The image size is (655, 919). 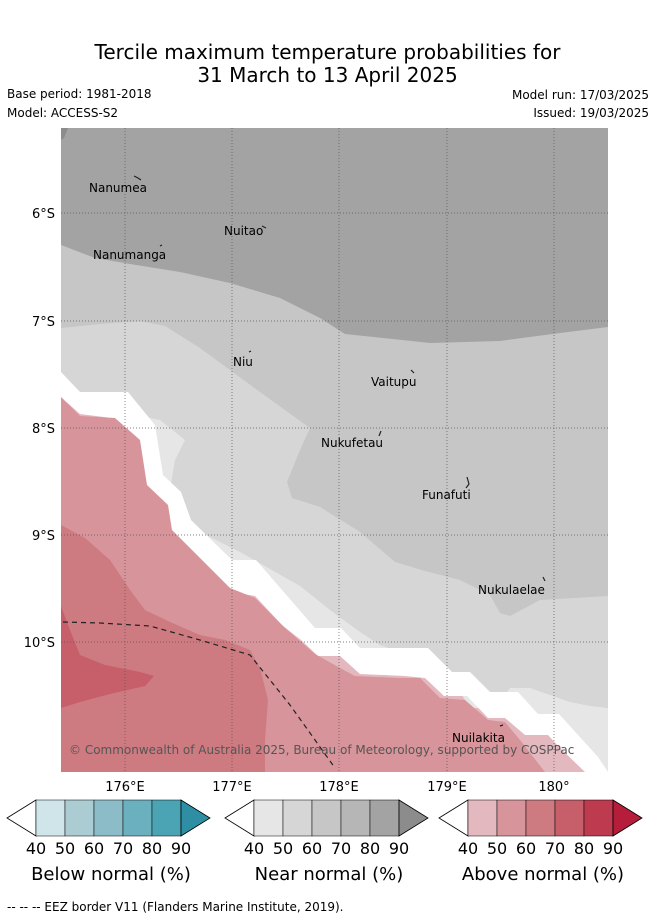 I want to click on corner-patch, so click(x=64, y=134).